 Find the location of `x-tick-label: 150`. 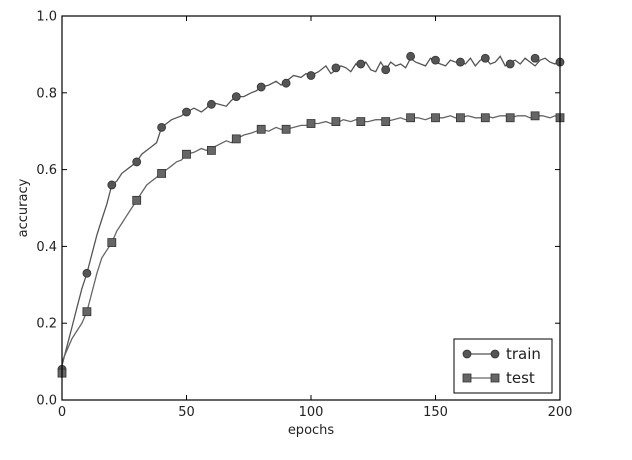

x-tick-label: 150 is located at coordinates (435, 412).